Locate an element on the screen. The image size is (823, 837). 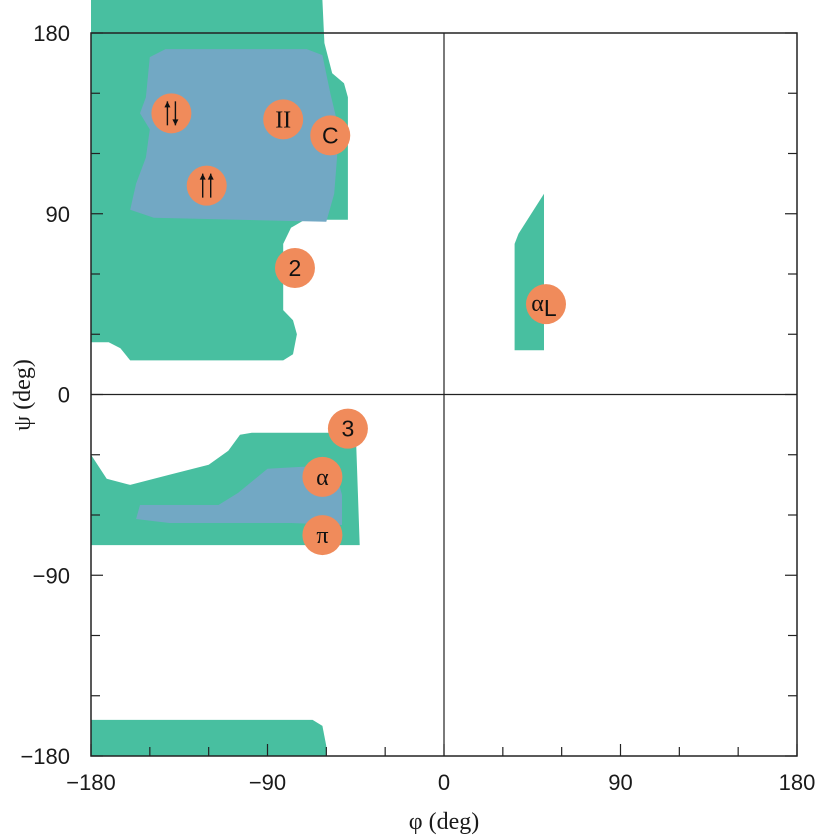
marker-label: α is located at coordinates (322, 478).